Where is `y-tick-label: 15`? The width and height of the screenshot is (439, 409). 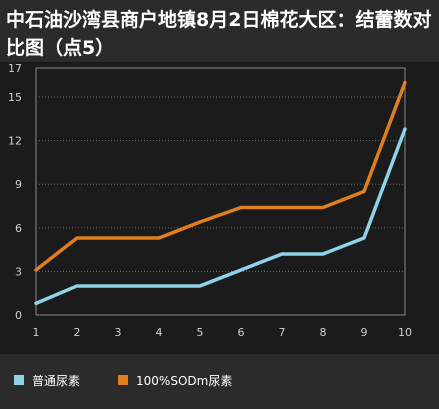 y-tick-label: 15 is located at coordinates (15, 97).